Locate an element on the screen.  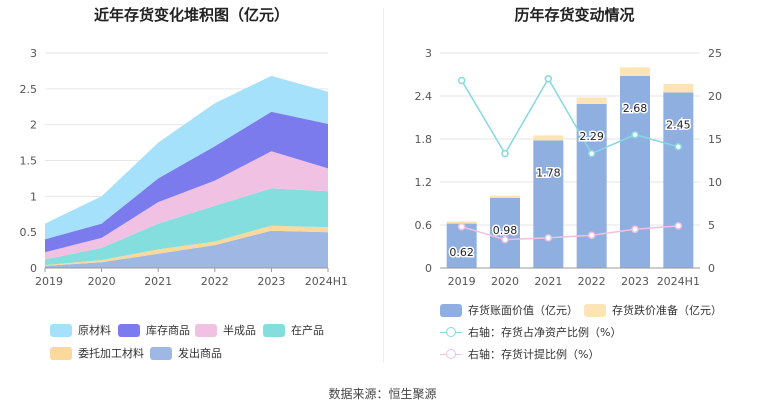
y2-tick-label: 15 is located at coordinates (715, 139).